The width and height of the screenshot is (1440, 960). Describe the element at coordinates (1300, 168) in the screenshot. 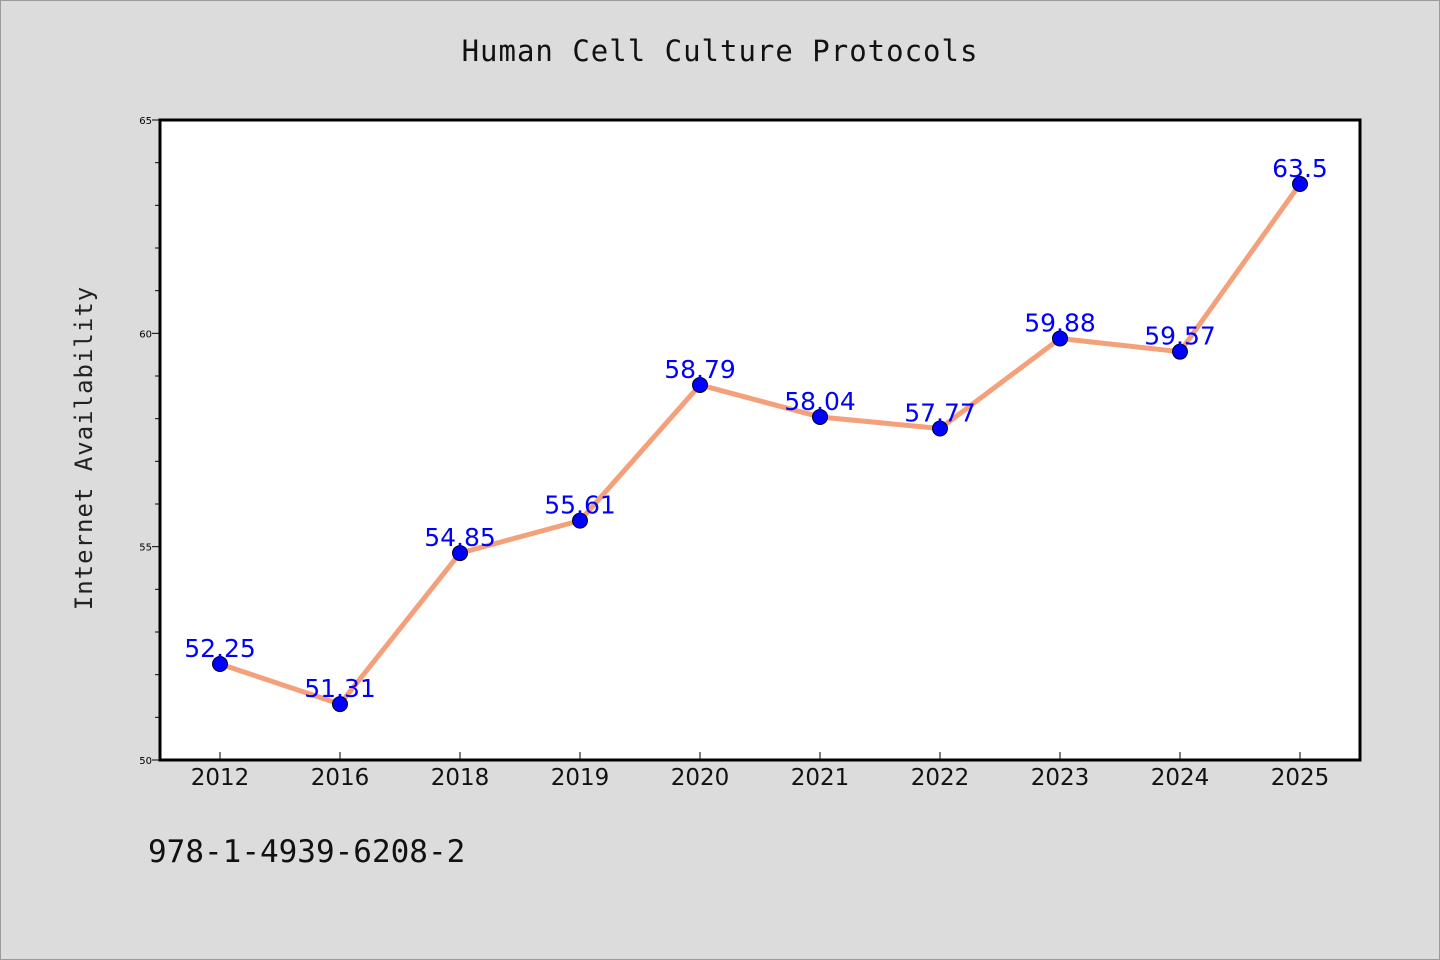

I see `data-label: 63.5` at that location.